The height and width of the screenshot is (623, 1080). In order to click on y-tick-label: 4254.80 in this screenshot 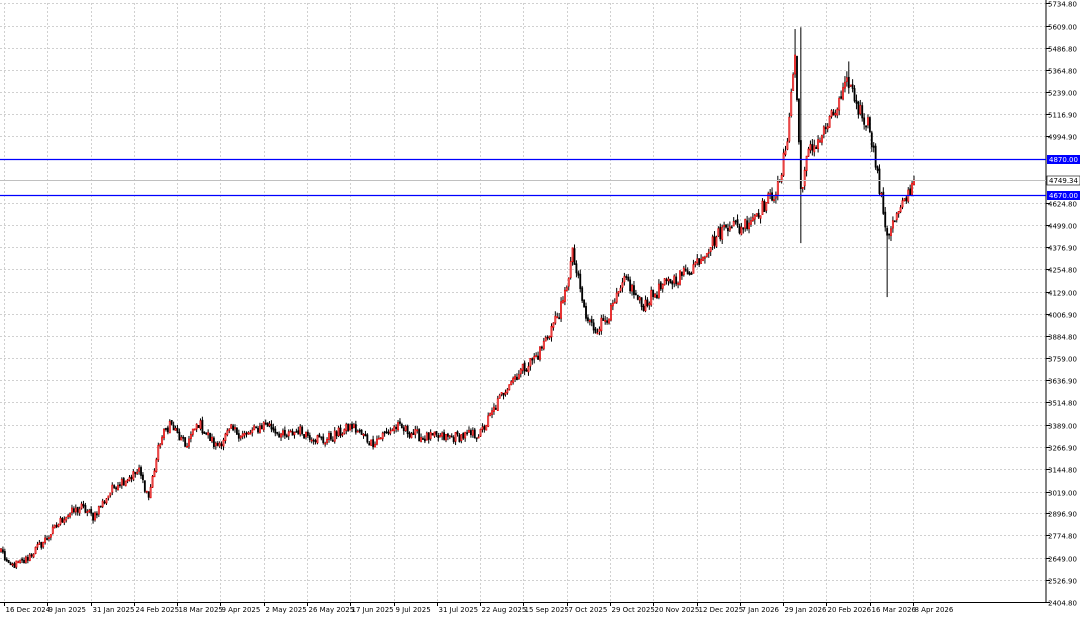, I will do `click(1062, 271)`.